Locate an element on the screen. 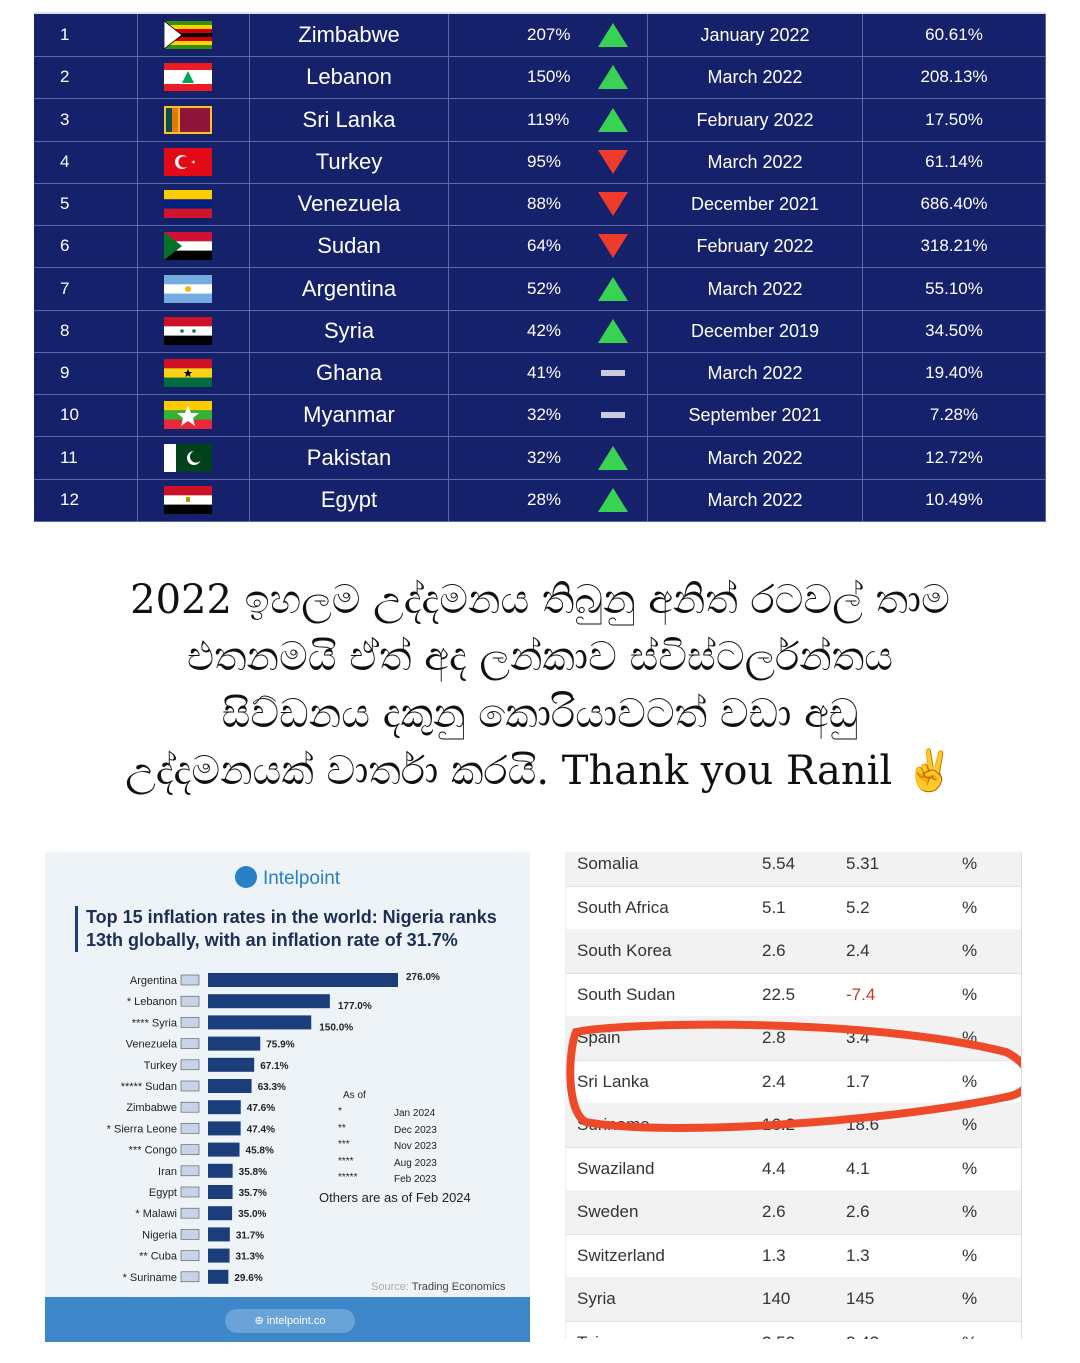 The height and width of the screenshot is (1363, 1080). rank-cell: 7 is located at coordinates (86, 288).